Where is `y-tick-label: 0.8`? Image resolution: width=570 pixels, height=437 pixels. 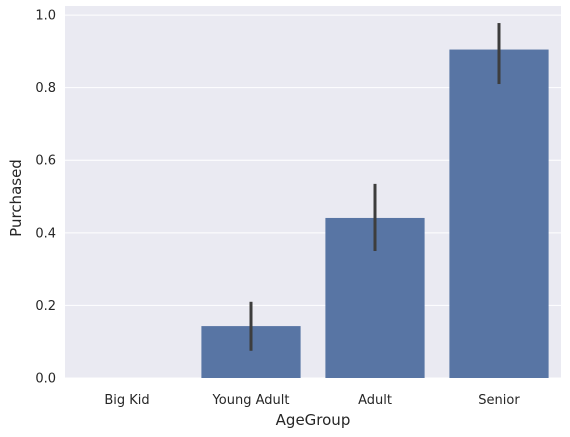 y-tick-label: 0.8 is located at coordinates (45, 88).